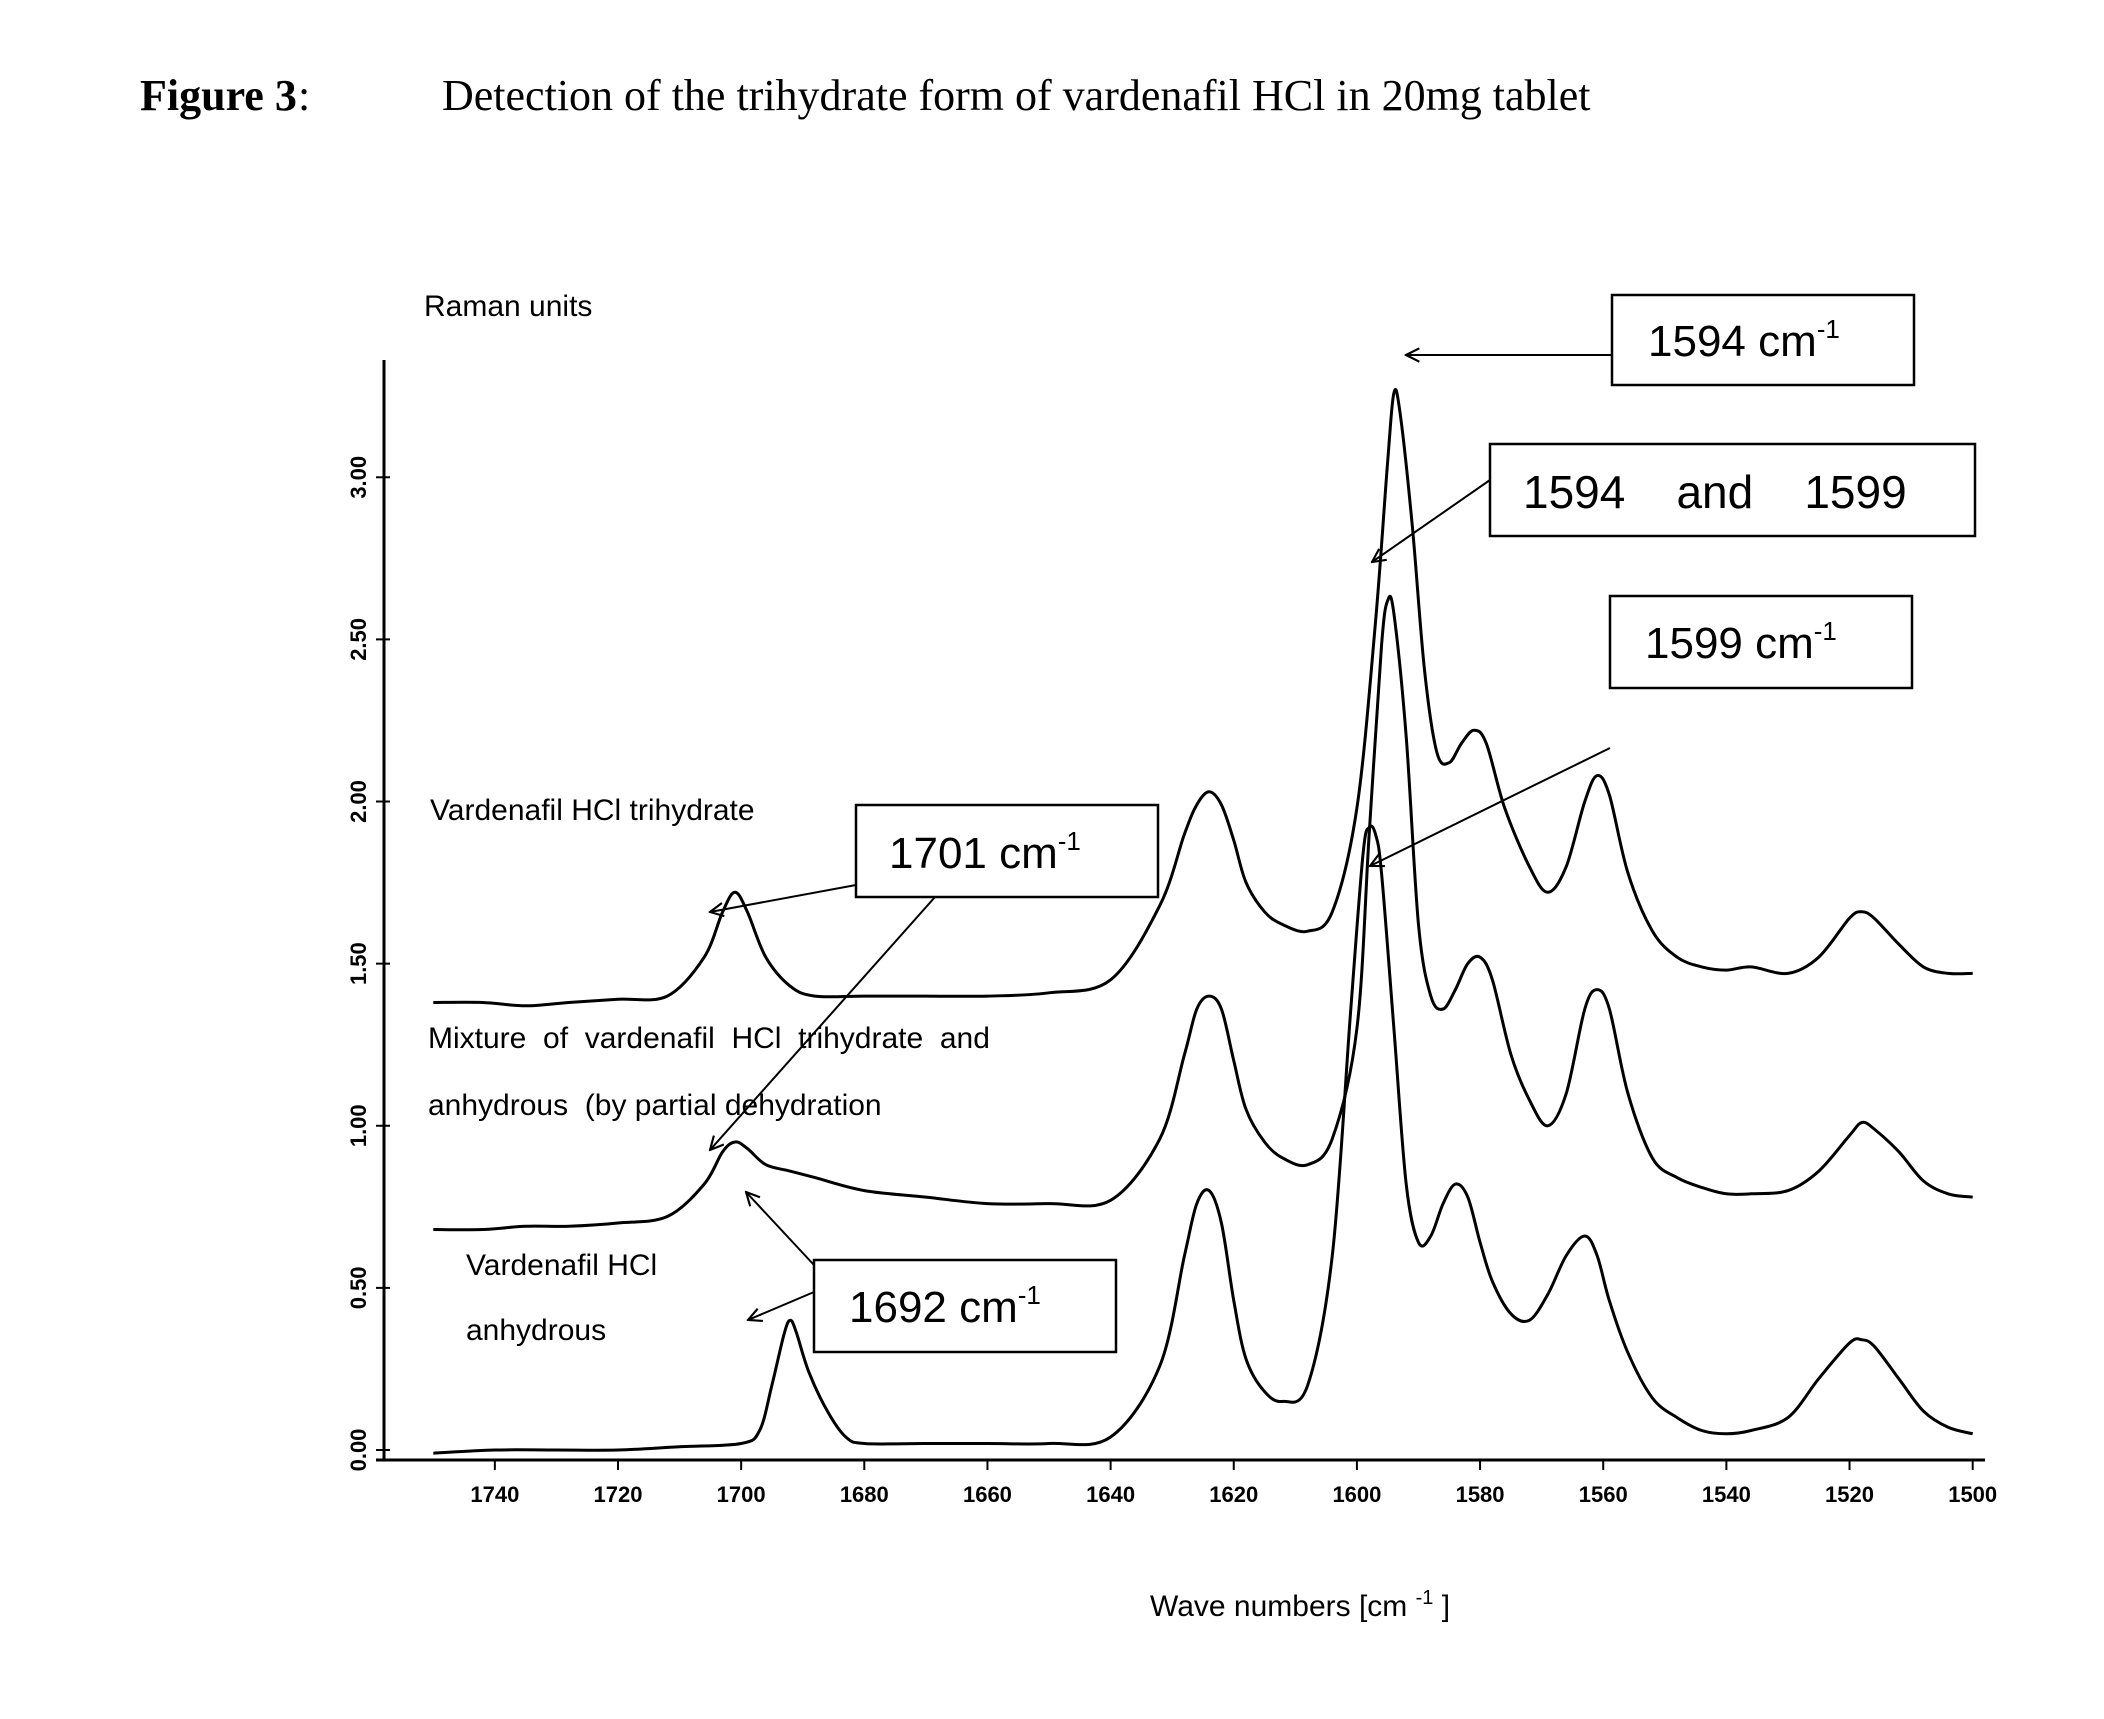 The height and width of the screenshot is (1719, 2104). I want to click on y-tick-label: 0.50, so click(358, 1287).